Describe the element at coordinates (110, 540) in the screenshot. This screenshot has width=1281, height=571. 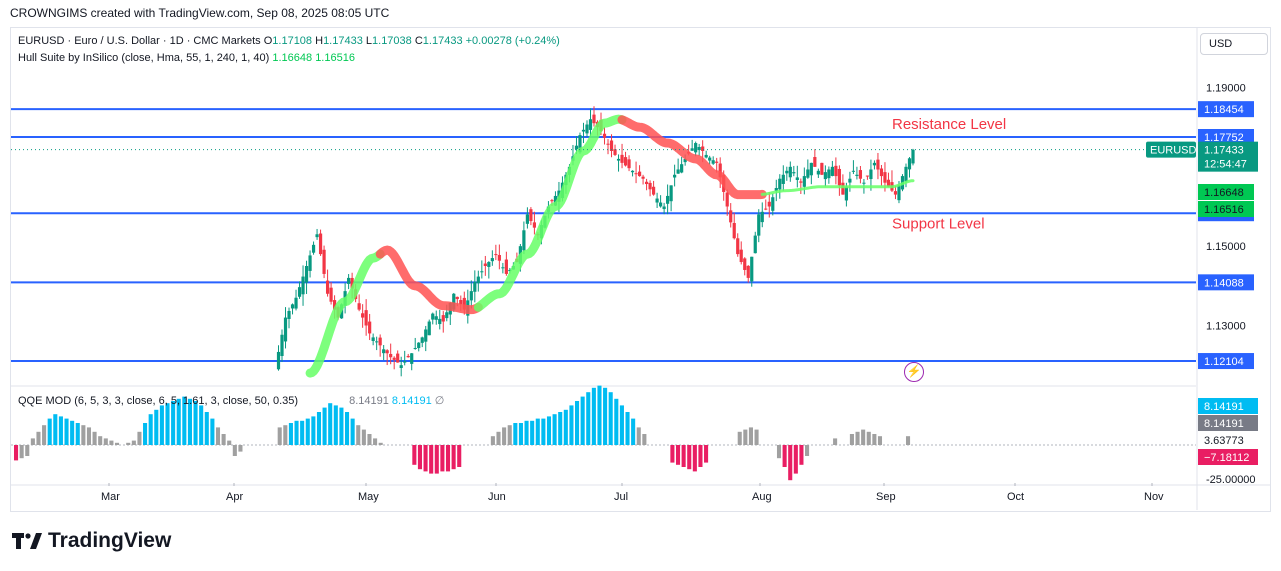
I see `brand-name: TradingView` at that location.